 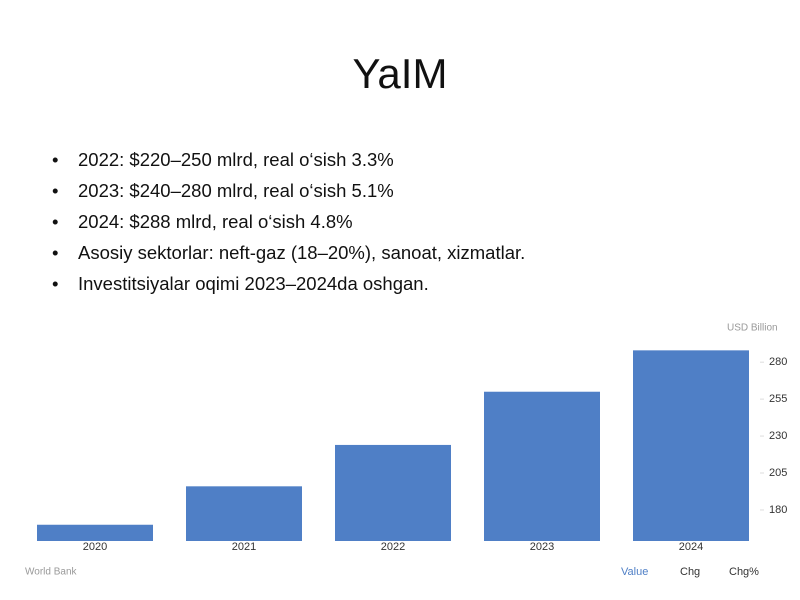 What do you see at coordinates (244, 547) in the screenshot?
I see `x-tick-label: 2021` at bounding box center [244, 547].